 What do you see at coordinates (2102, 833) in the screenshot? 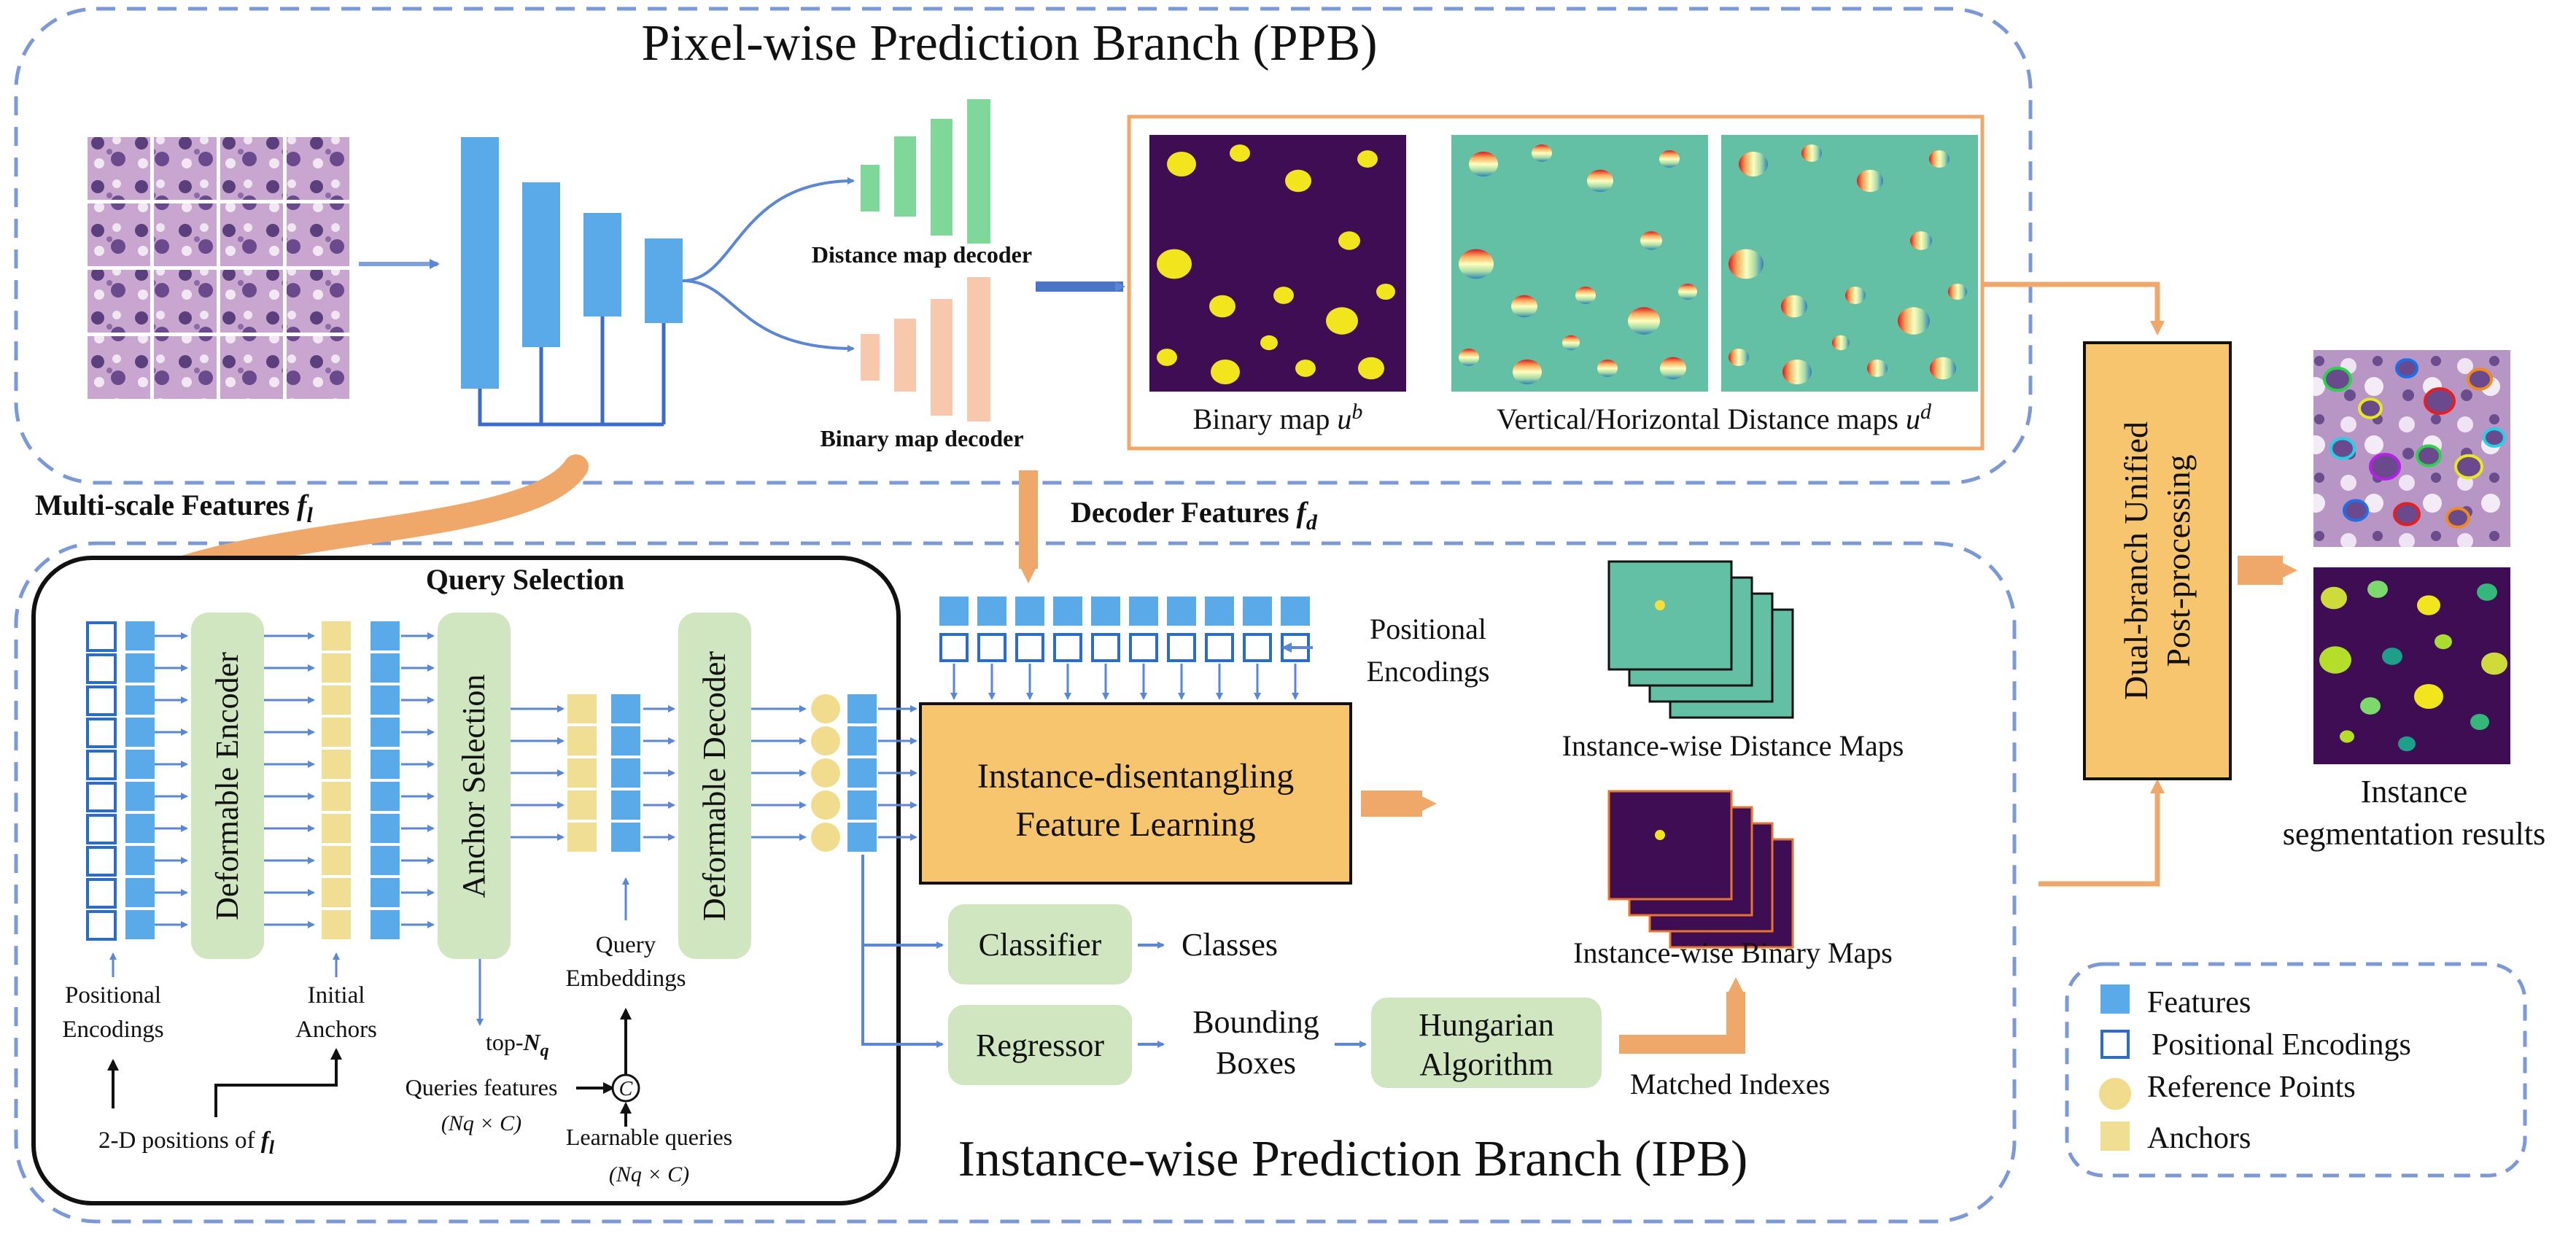
I see `ipb-to-postprocessing-arrow` at bounding box center [2102, 833].